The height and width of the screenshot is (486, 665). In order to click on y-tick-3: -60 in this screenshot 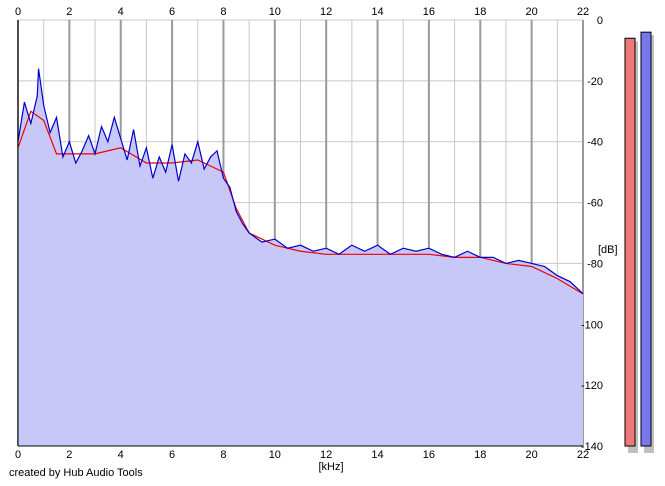, I will do `click(595, 204)`.